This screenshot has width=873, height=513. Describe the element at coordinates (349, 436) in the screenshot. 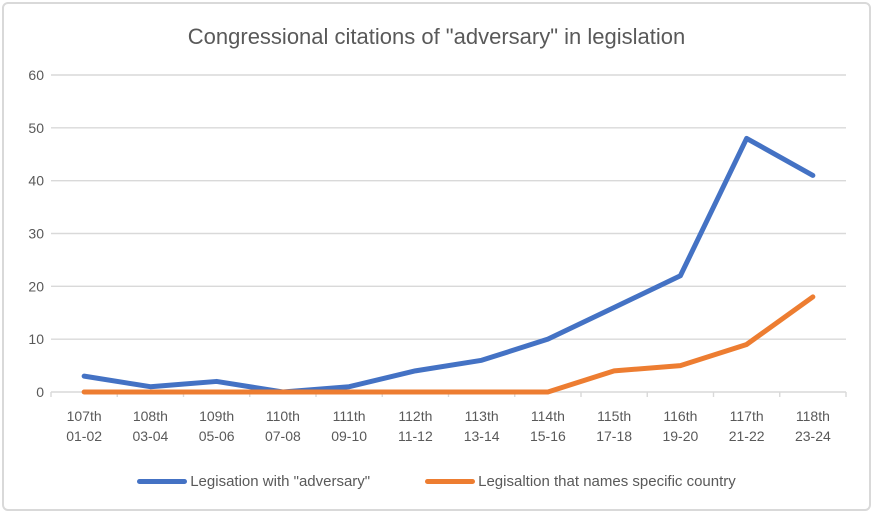

I see `x-axis-years-label: 09-10` at that location.